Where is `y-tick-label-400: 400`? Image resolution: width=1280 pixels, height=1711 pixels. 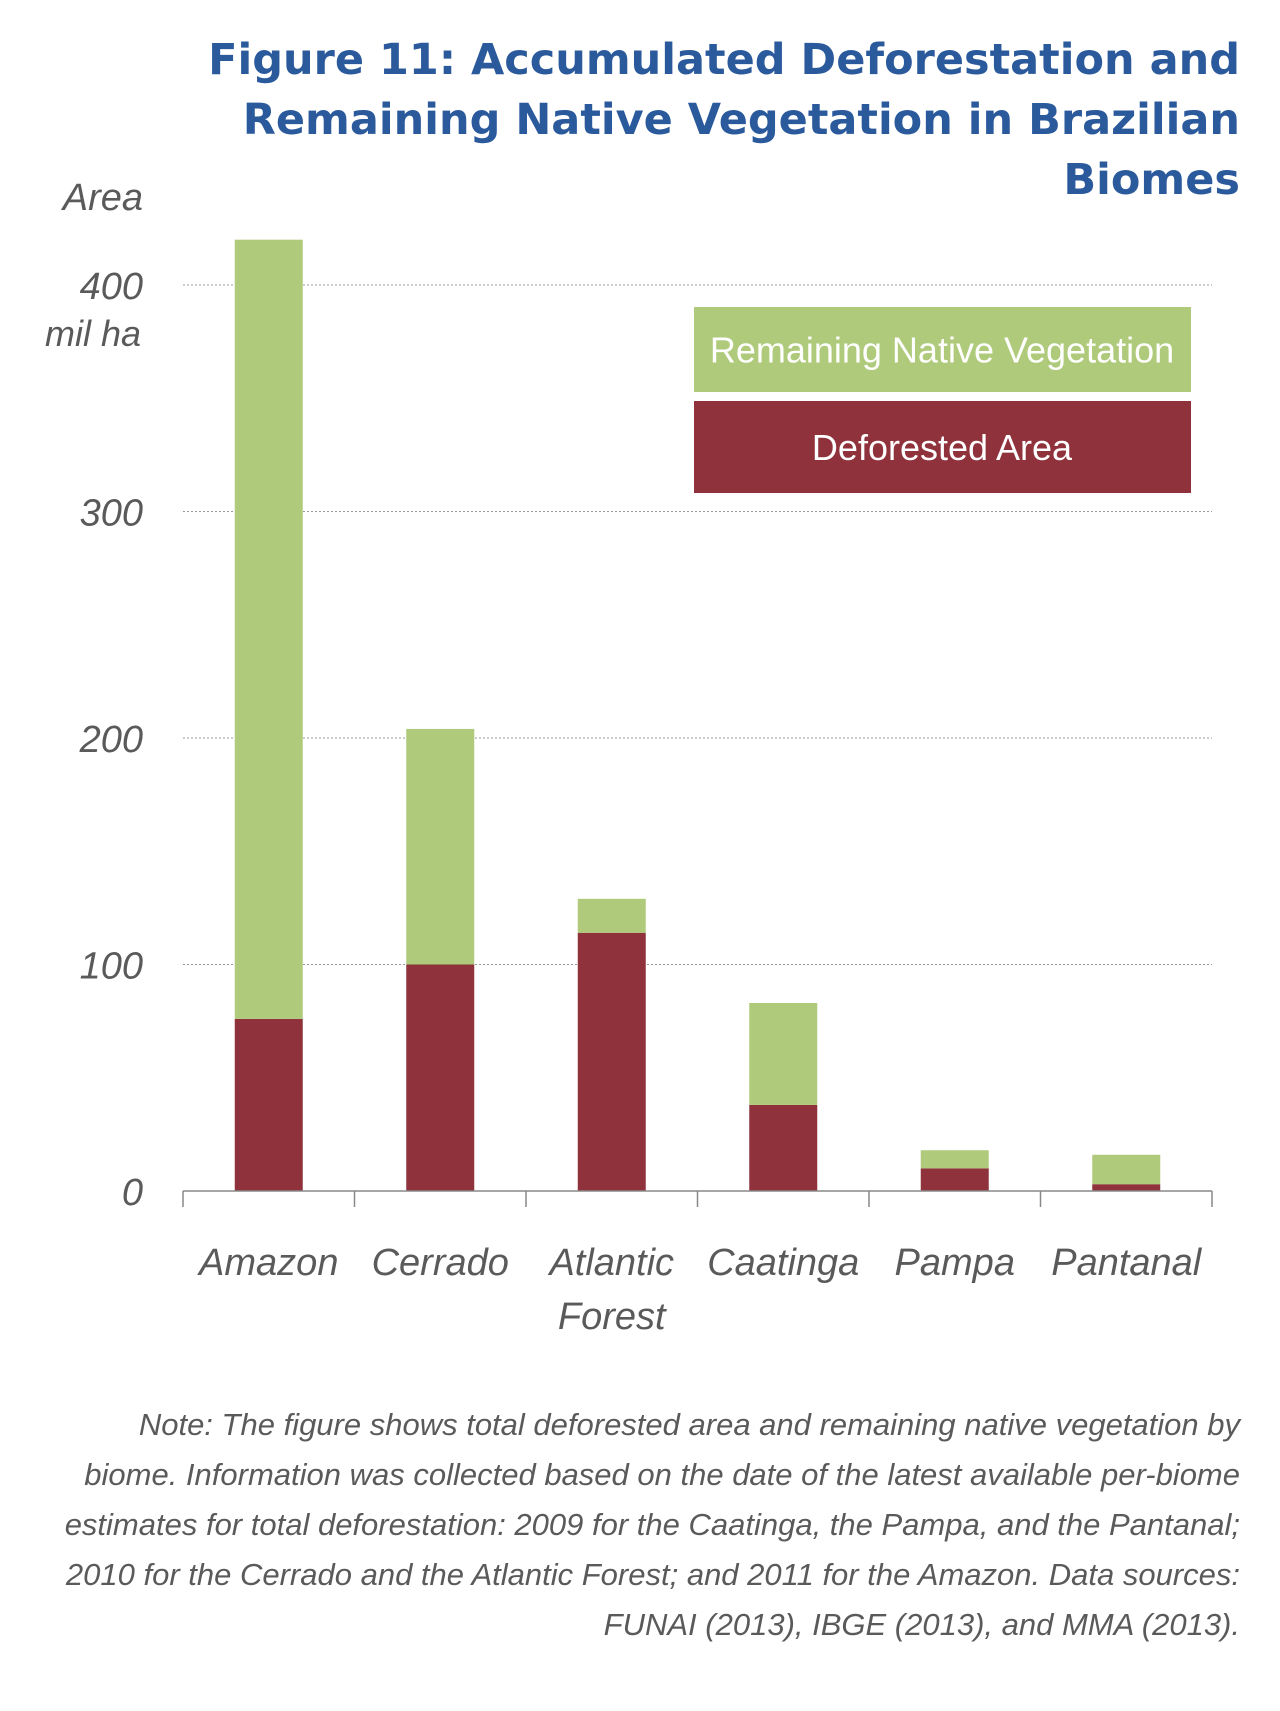 y-tick-label-400: 400 is located at coordinates (111, 287).